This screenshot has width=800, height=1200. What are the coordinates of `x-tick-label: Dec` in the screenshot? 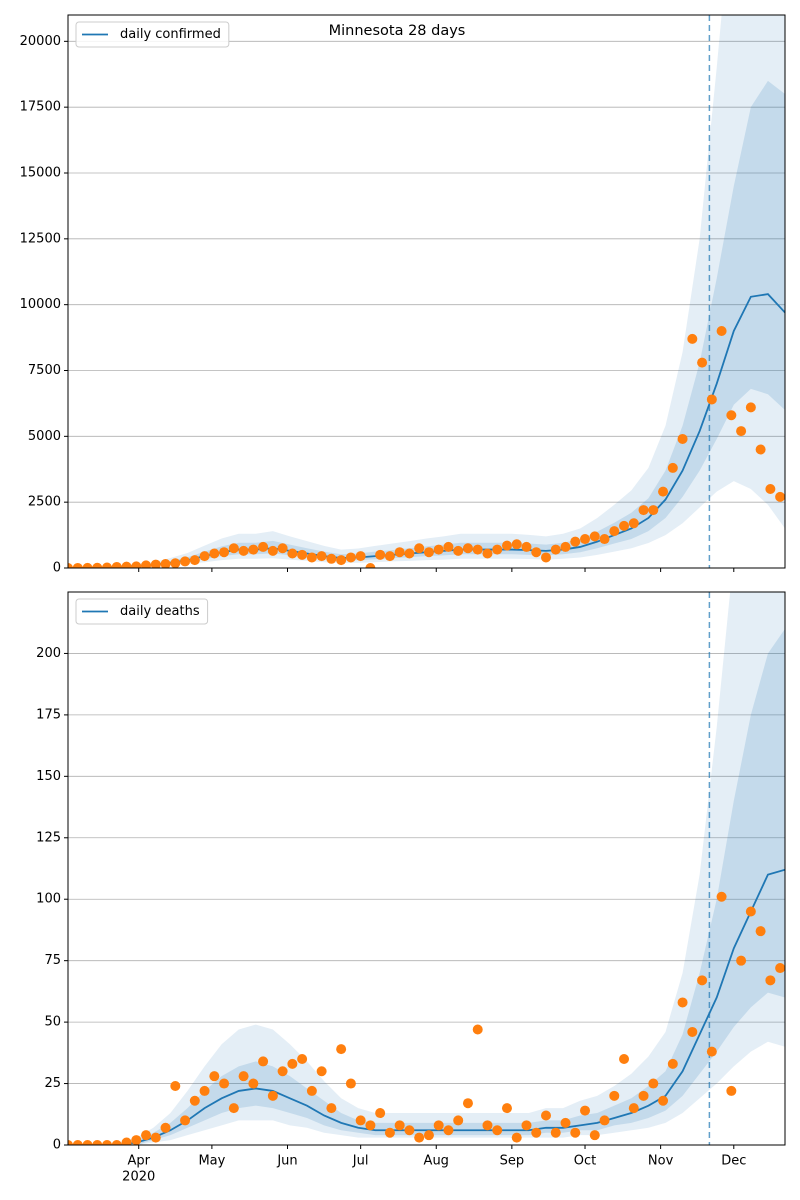 It's located at (733, 1161).